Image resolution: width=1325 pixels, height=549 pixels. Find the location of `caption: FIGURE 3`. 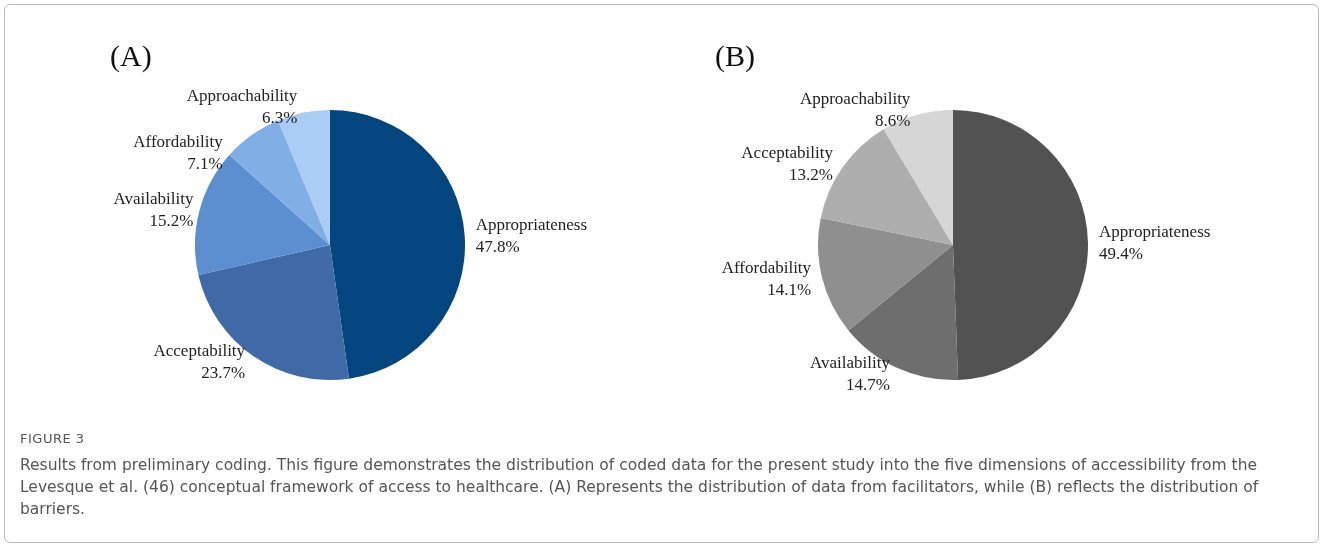

caption: FIGURE 3 is located at coordinates (53, 439).